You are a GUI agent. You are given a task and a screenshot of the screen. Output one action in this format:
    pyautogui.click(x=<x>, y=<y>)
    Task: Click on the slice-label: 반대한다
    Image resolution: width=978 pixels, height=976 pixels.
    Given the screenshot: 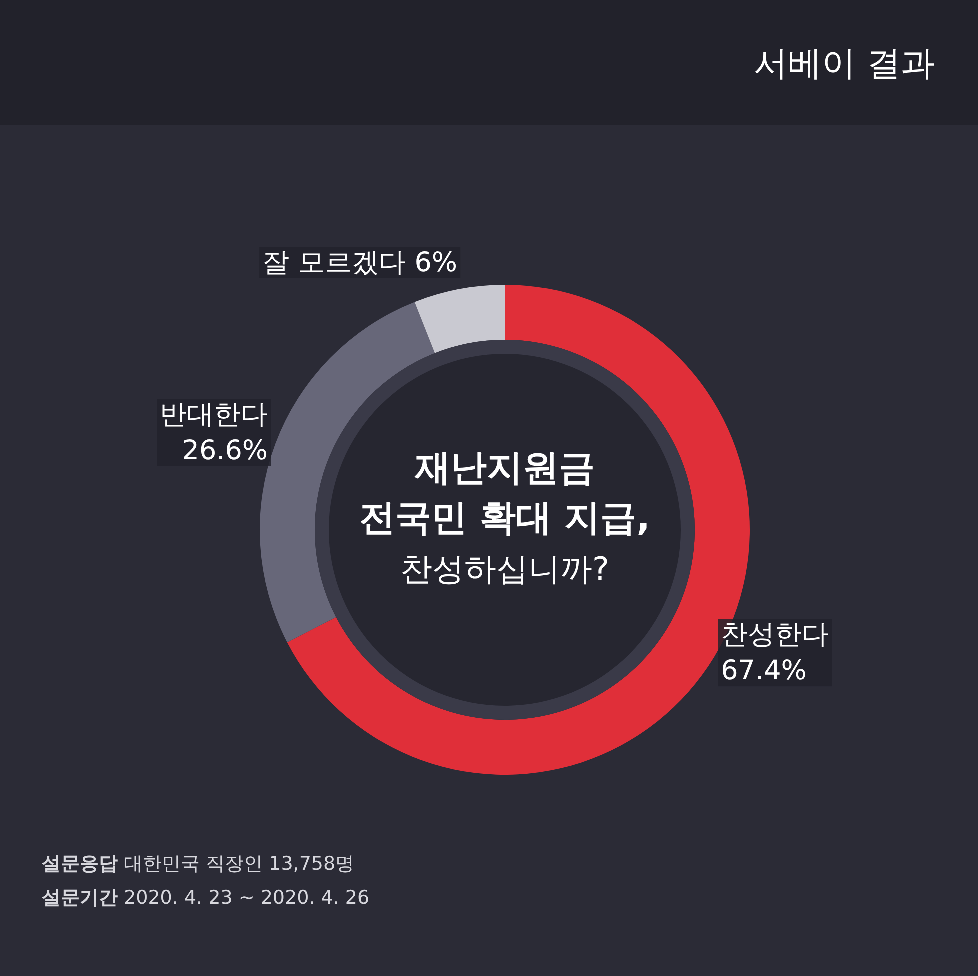 What is the action you would take?
    pyautogui.click(x=214, y=414)
    